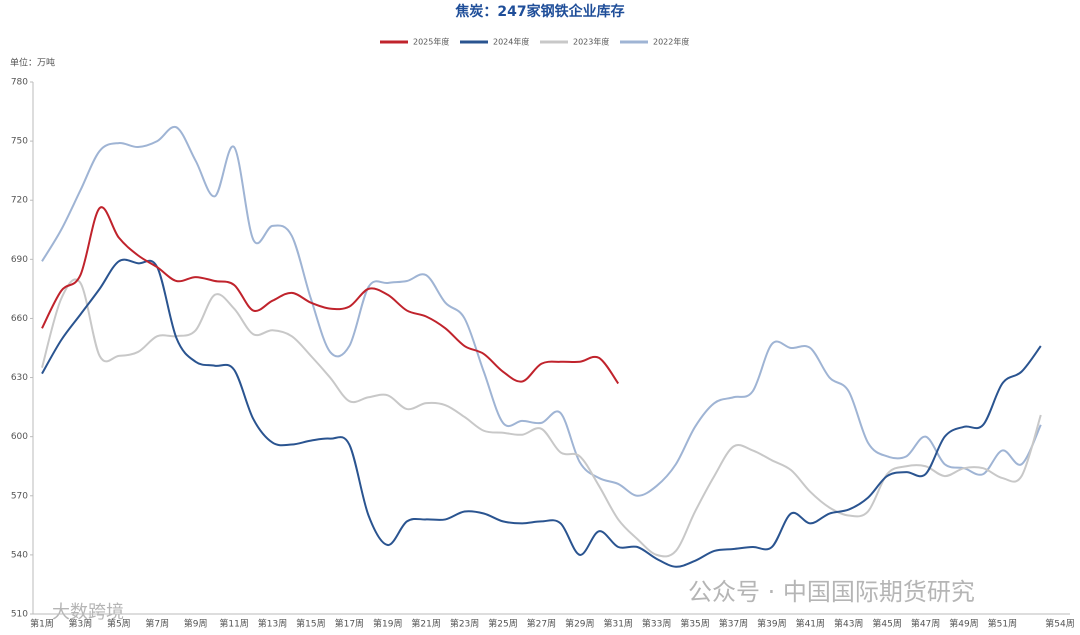  Describe the element at coordinates (541, 624) in the screenshot. I see `x-tick-label: 第27周` at that location.